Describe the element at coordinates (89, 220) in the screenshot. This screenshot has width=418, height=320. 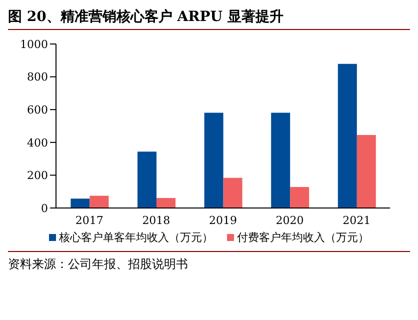
I see `x-tick-label: 2017` at that location.